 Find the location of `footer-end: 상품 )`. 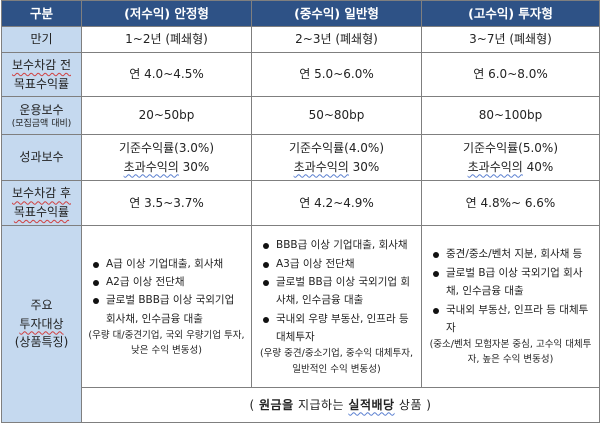

footer-end: 상품 ) is located at coordinates (413, 404).